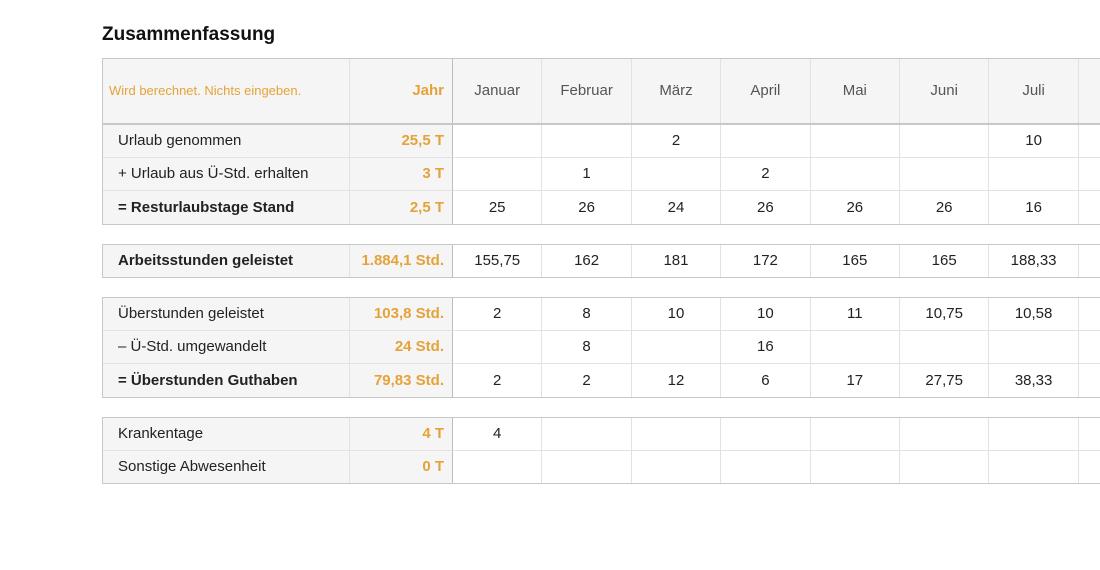 The height and width of the screenshot is (570, 1100). What do you see at coordinates (1034, 91) in the screenshot?
I see `month-header: Juli` at bounding box center [1034, 91].